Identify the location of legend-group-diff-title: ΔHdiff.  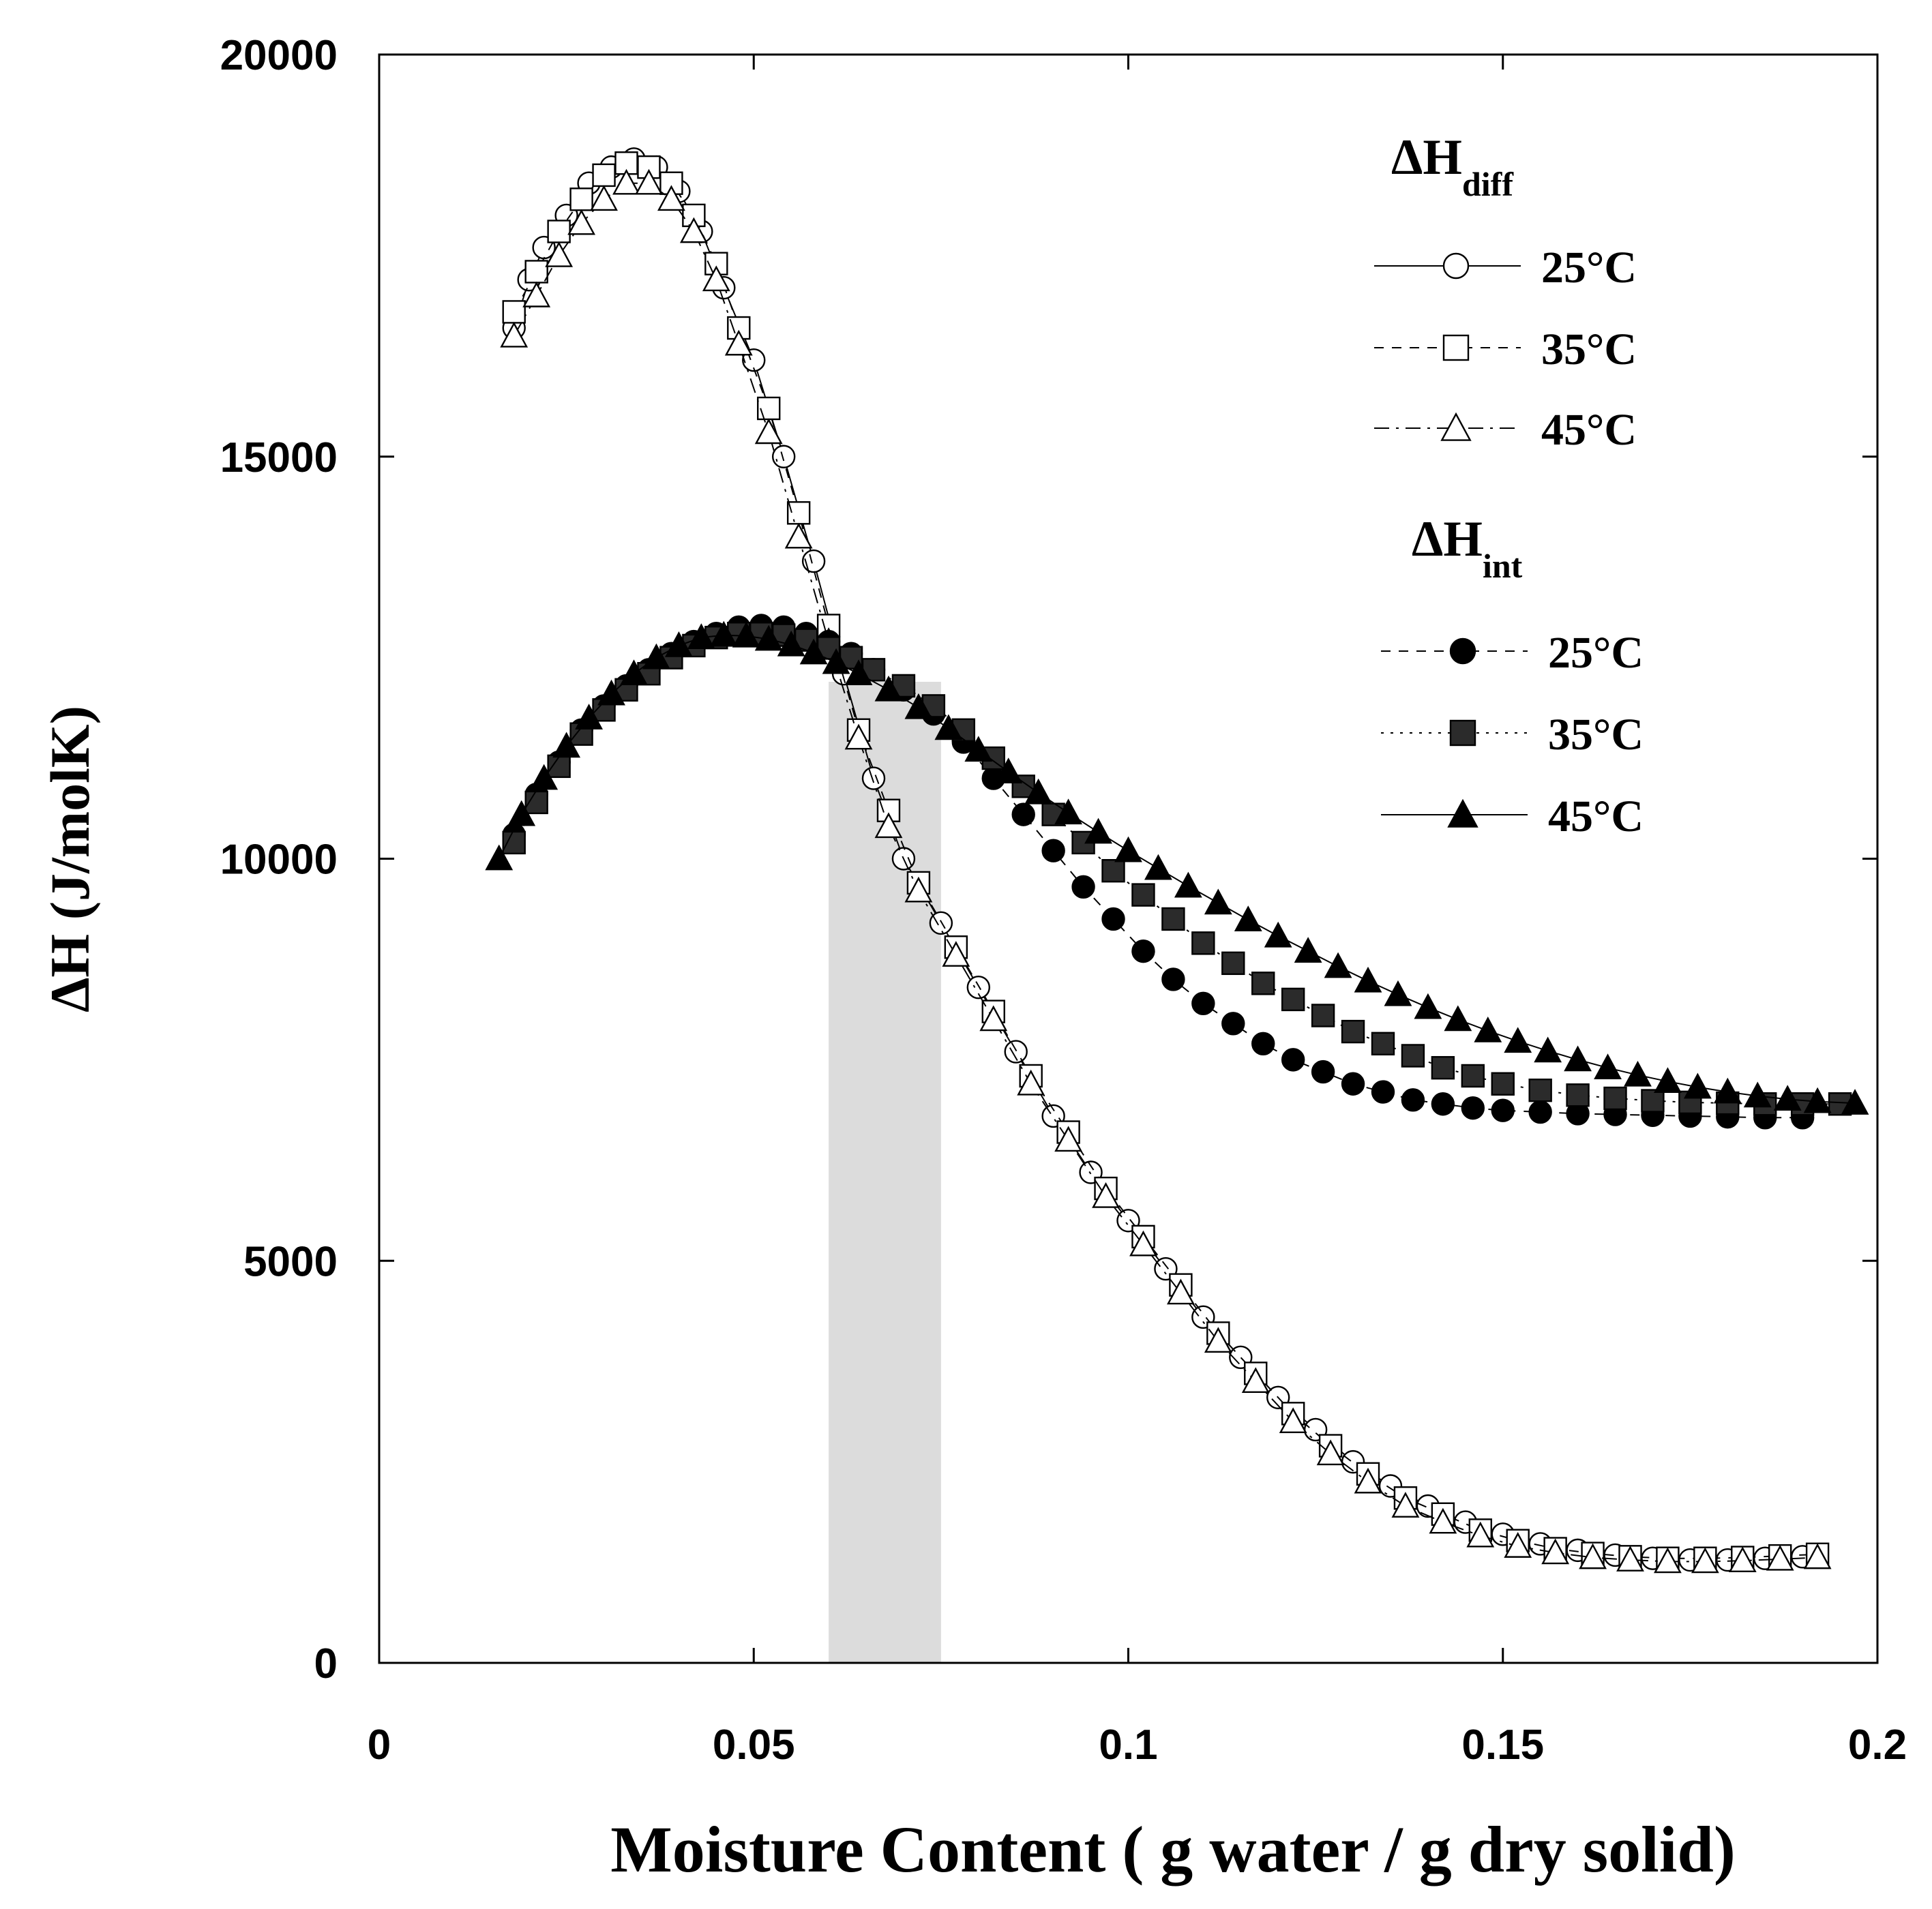
(1452, 167).